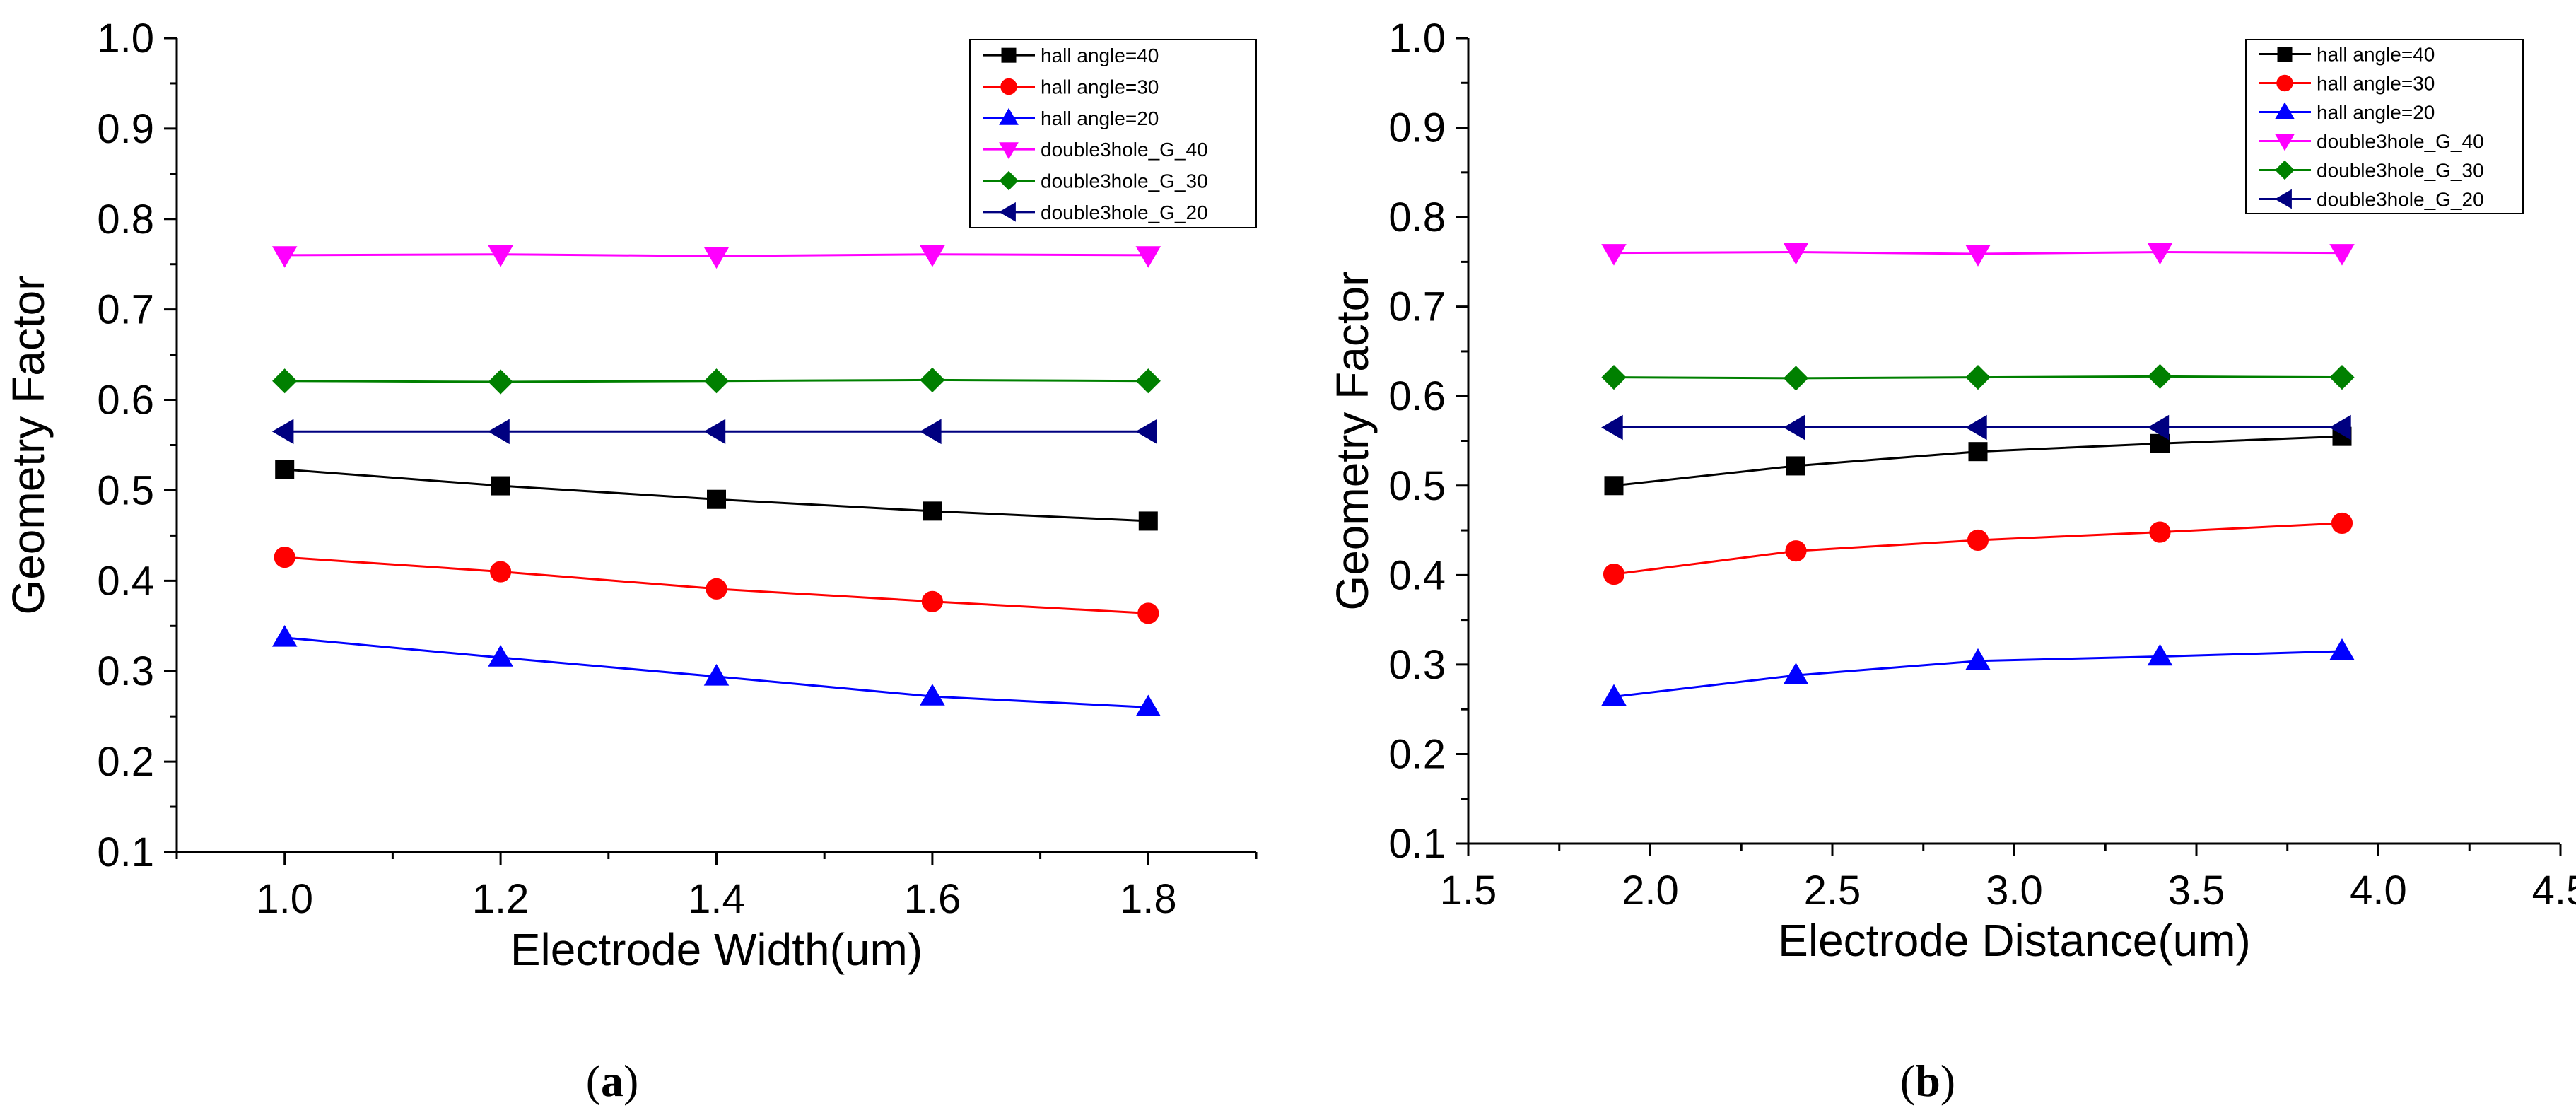  I want to click on x-tick-label: 4.0, so click(2378, 891).